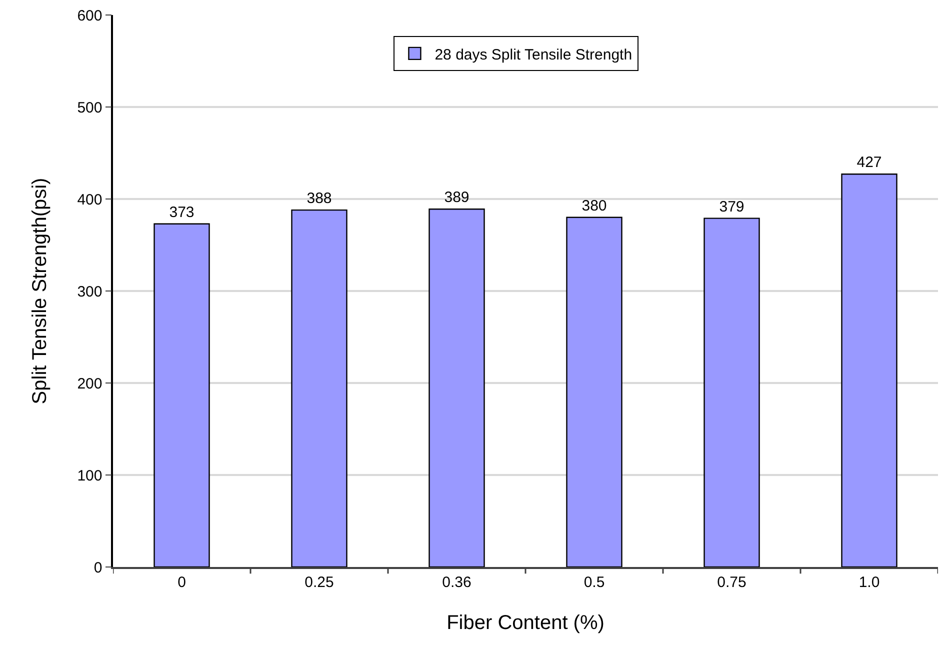 The height and width of the screenshot is (666, 940). Describe the element at coordinates (182, 582) in the screenshot. I see `x-tick-label: 0` at that location.